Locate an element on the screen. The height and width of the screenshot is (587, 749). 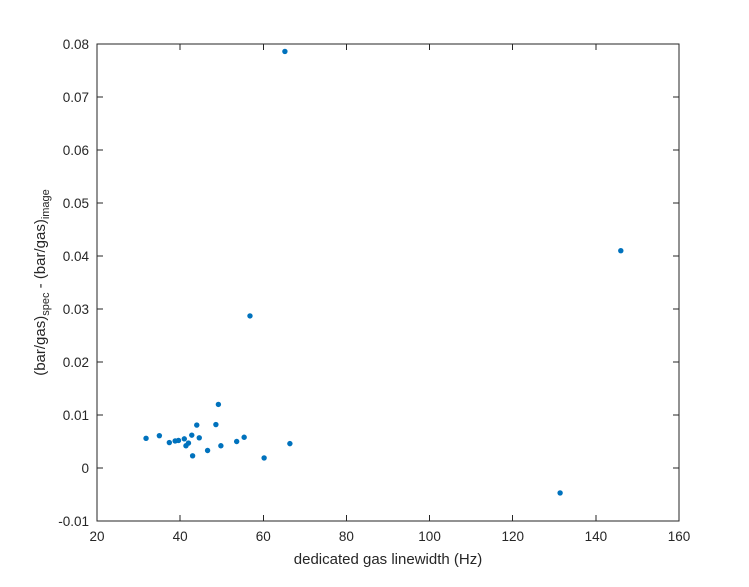
x-tick-label: 60 is located at coordinates (263, 536).